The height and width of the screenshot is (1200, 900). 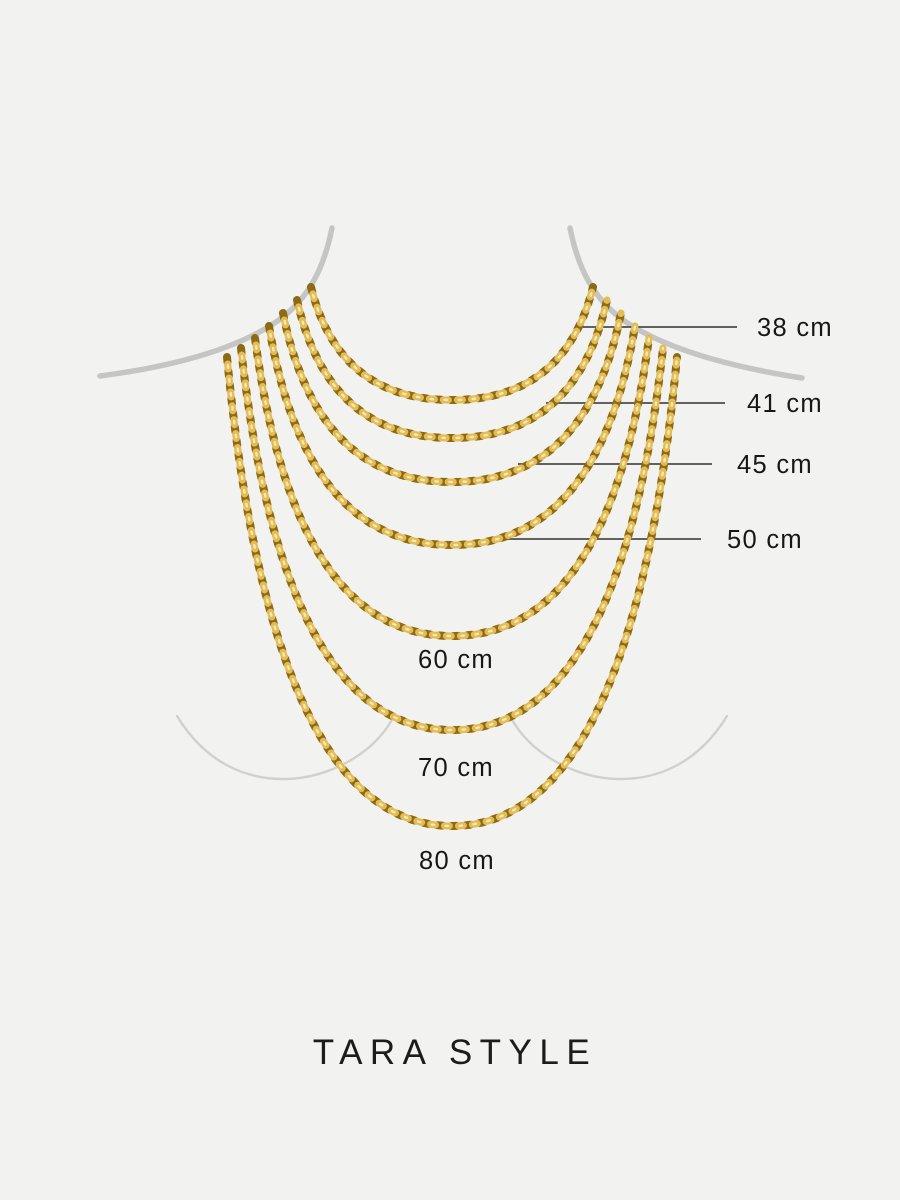 I want to click on size-label-41cm: 41 cm, so click(x=785, y=404).